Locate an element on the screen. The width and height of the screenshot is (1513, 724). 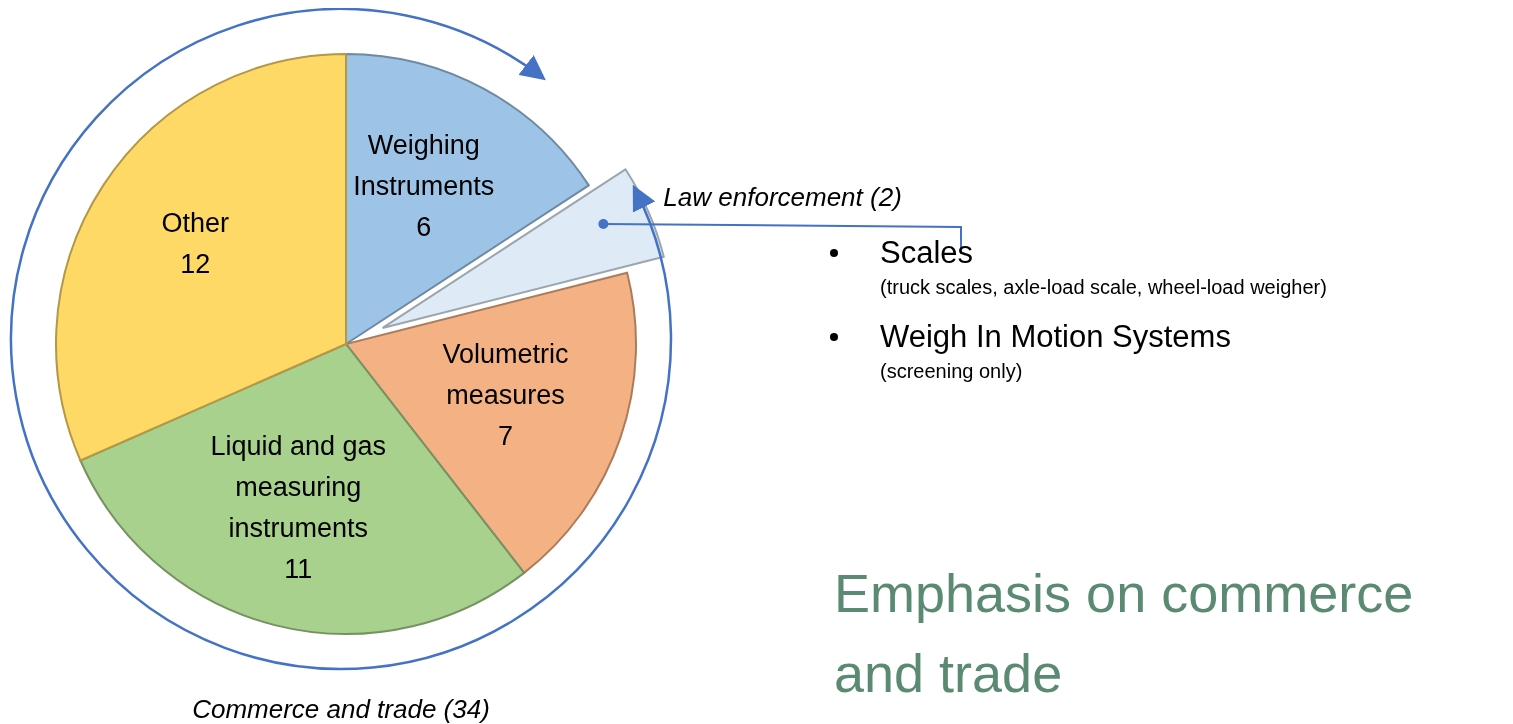
data-label: 11 is located at coordinates (298, 569).